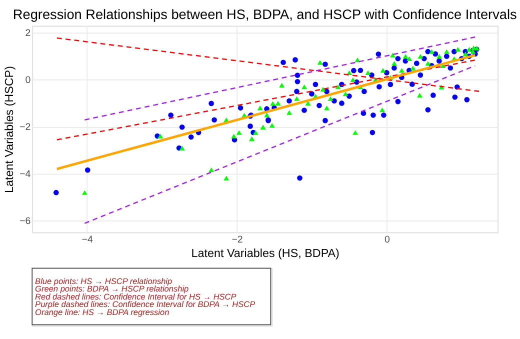 This screenshot has width=520, height=339. Describe the element at coordinates (237, 240) in the screenshot. I see `x-tick-label: −2` at that location.